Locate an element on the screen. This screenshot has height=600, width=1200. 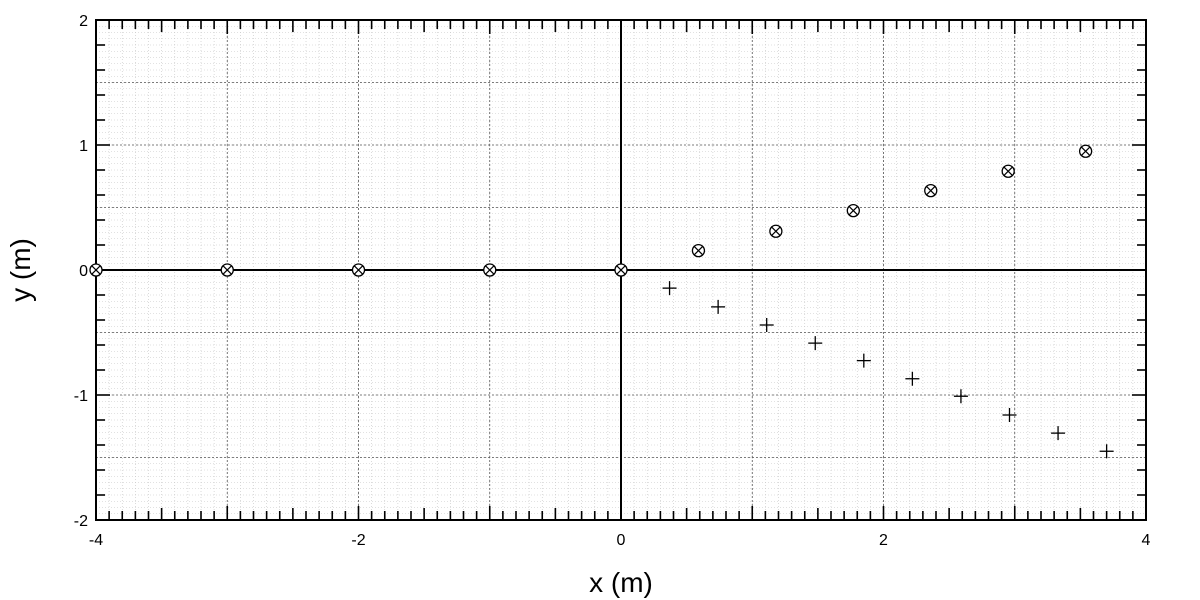
y-axis-label: y (m) is located at coordinates (20, 270).